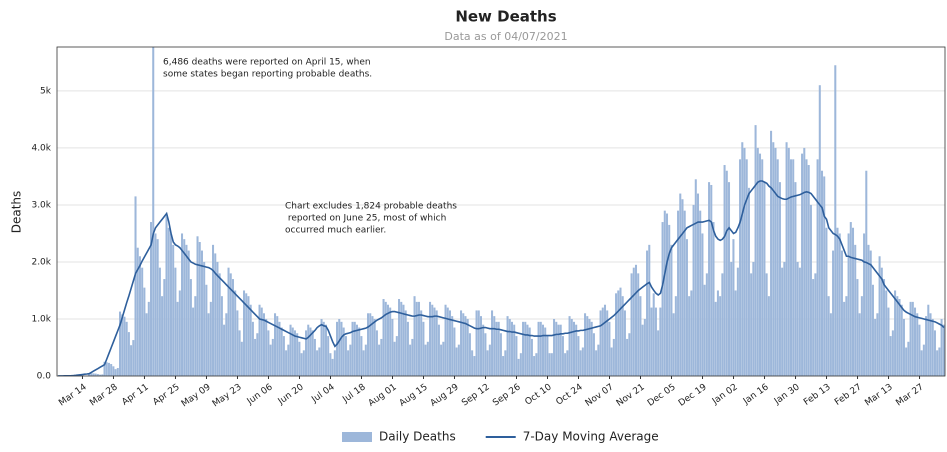  What do you see at coordinates (41, 205) in the screenshot?
I see `y-tick-label: 3.0k` at bounding box center [41, 205].